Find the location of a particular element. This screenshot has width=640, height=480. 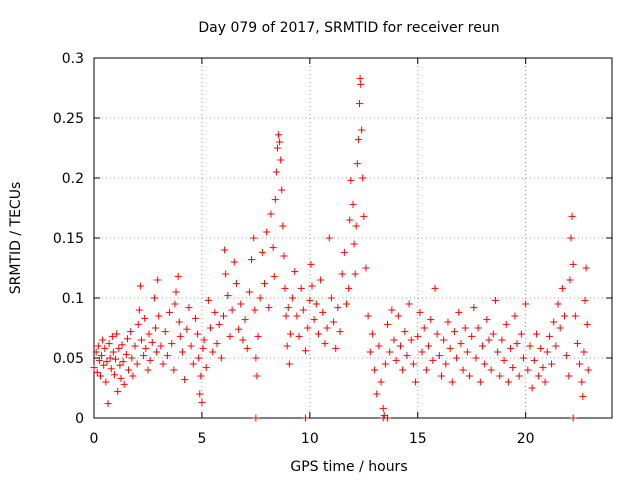

x-axis-label: GPS time / hours is located at coordinates (348, 467).